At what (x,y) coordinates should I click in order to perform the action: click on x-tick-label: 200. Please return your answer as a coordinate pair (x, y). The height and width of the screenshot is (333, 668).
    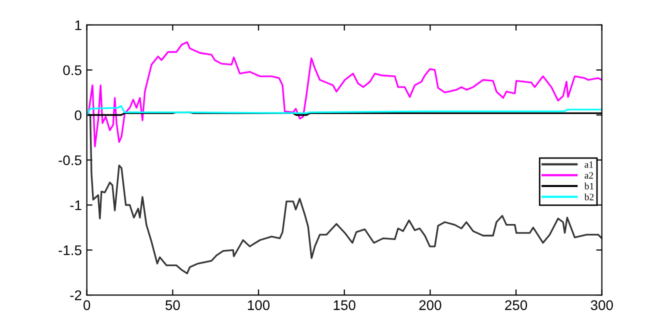
    Looking at the image, I should click on (430, 305).